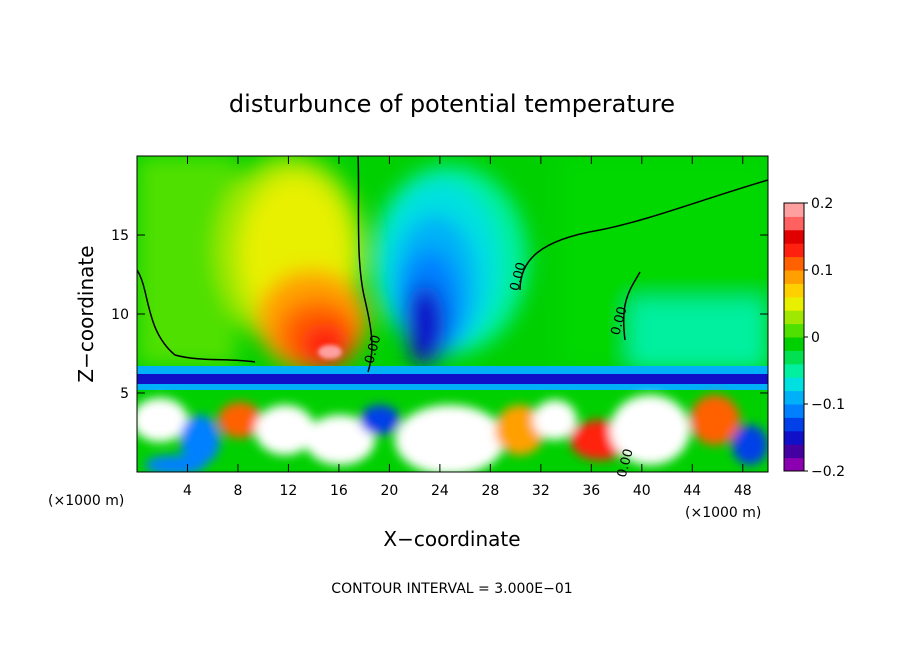 The image size is (904, 654). Describe the element at coordinates (824, 338) in the screenshot. I see `colorbar-ticks: 0.2 0.1 0 −0.1 −0.2` at that location.